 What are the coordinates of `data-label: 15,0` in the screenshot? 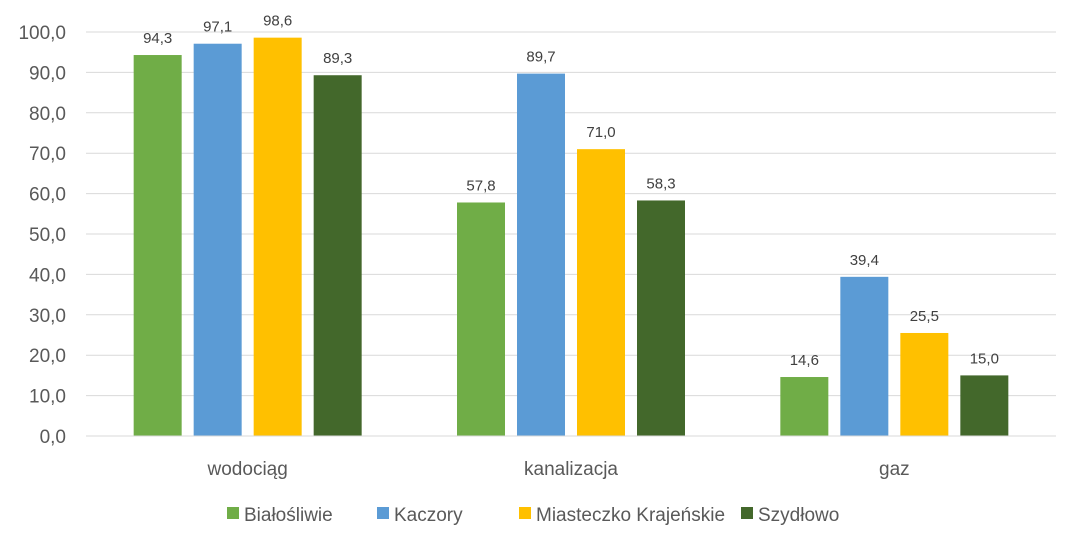 It's located at (984, 358).